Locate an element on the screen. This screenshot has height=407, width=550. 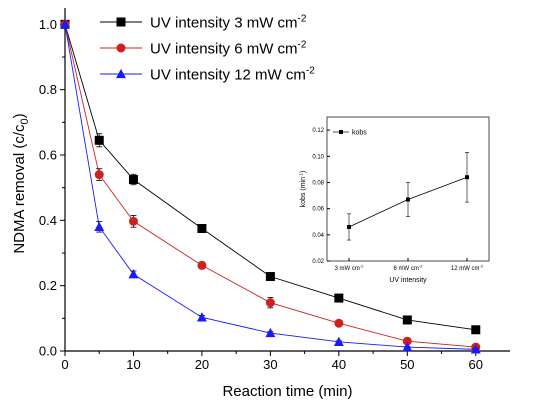
legend-label: UV intensity 12 mW cm-2 is located at coordinates (232, 75).